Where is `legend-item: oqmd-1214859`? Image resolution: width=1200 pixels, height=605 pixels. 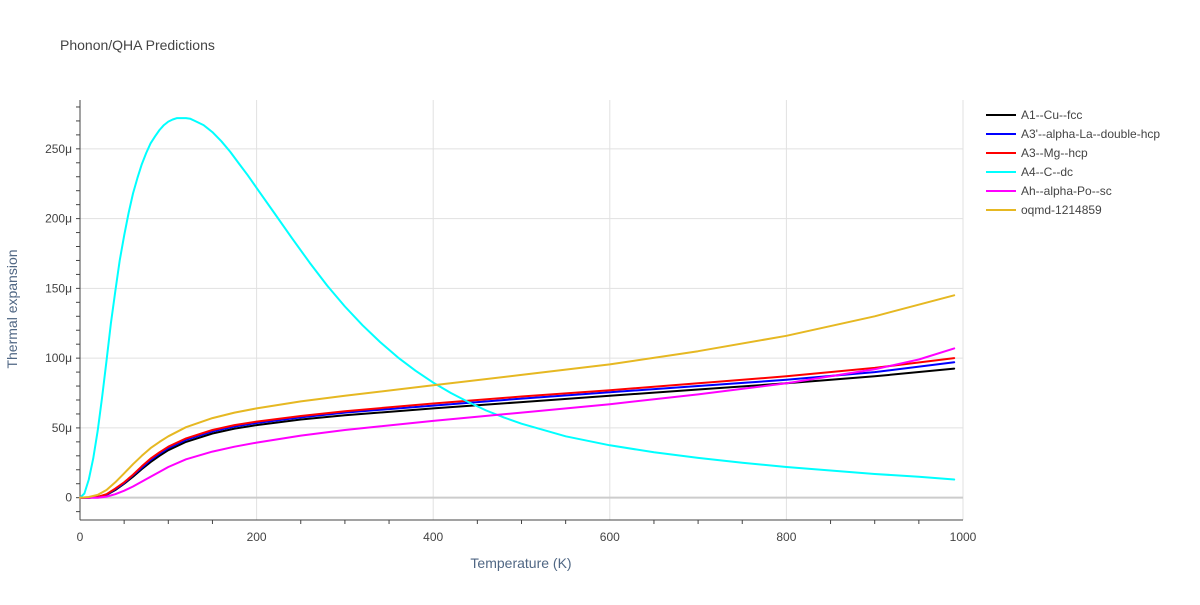 legend-item: oqmd-1214859 is located at coordinates (1044, 210).